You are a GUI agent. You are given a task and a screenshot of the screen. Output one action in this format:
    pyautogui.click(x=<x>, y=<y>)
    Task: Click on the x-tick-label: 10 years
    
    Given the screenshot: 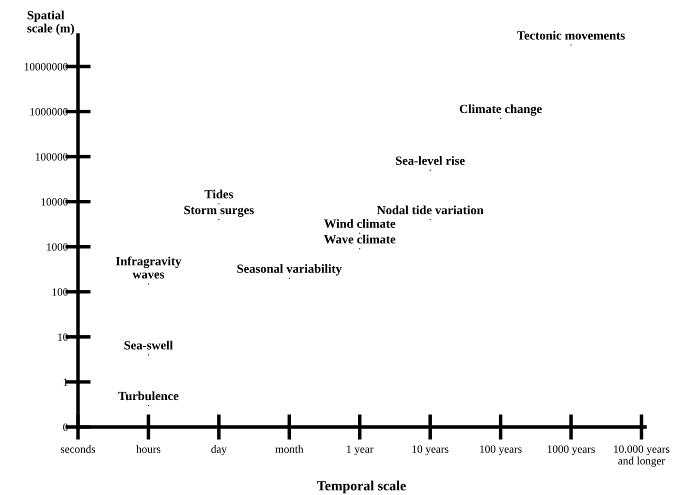 What is the action you would take?
    pyautogui.click(x=430, y=450)
    